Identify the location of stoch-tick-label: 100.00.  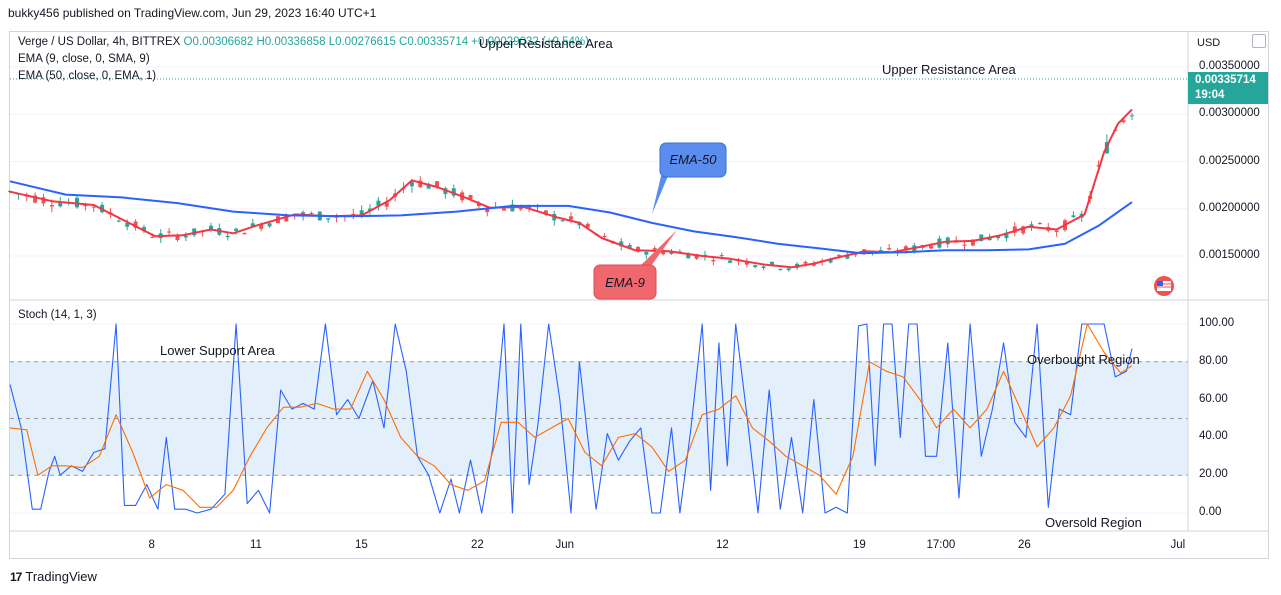
(1217, 323).